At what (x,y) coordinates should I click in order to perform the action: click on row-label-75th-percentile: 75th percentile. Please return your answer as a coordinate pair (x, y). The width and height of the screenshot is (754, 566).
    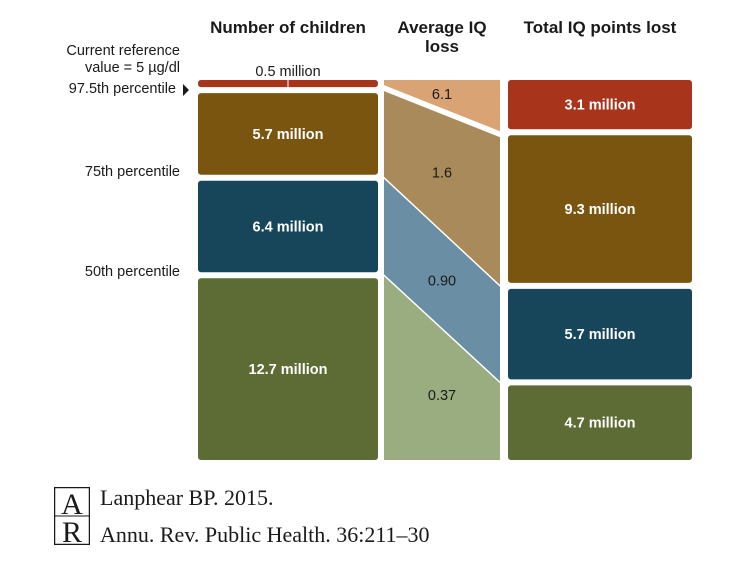
    Looking at the image, I should click on (132, 172).